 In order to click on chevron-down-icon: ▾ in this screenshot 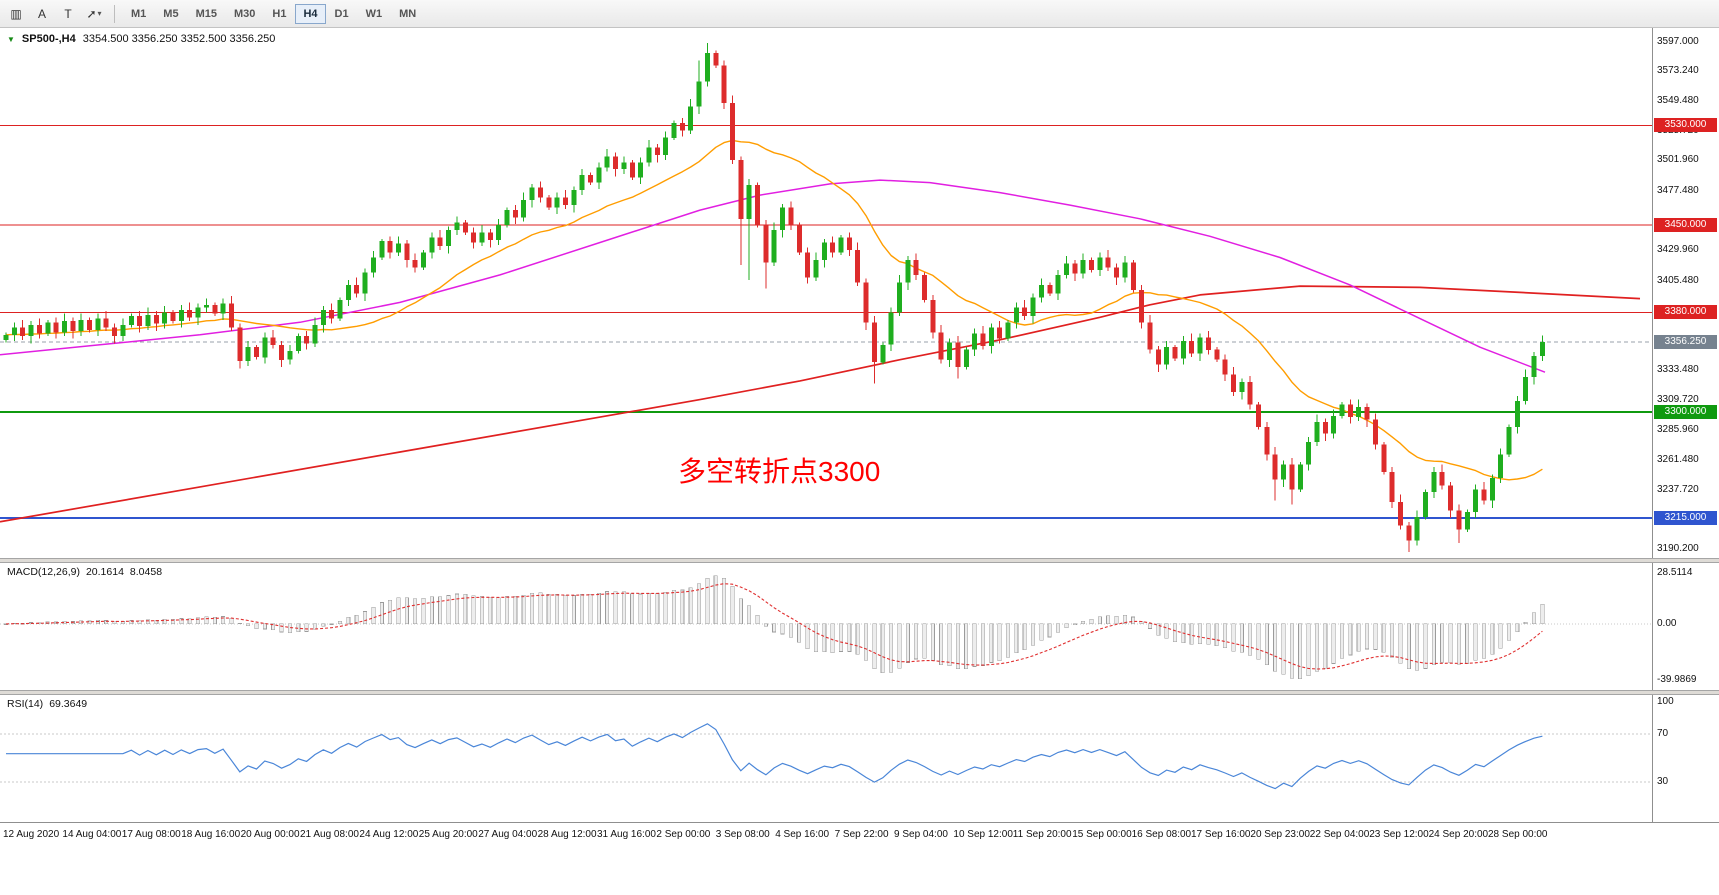, I will do `click(99, 13)`.